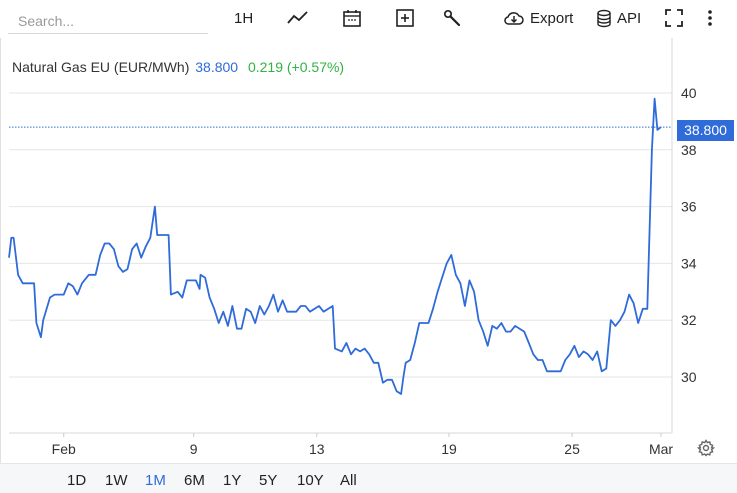 The image size is (737, 493). I want to click on y-tick-label: 32, so click(689, 320).